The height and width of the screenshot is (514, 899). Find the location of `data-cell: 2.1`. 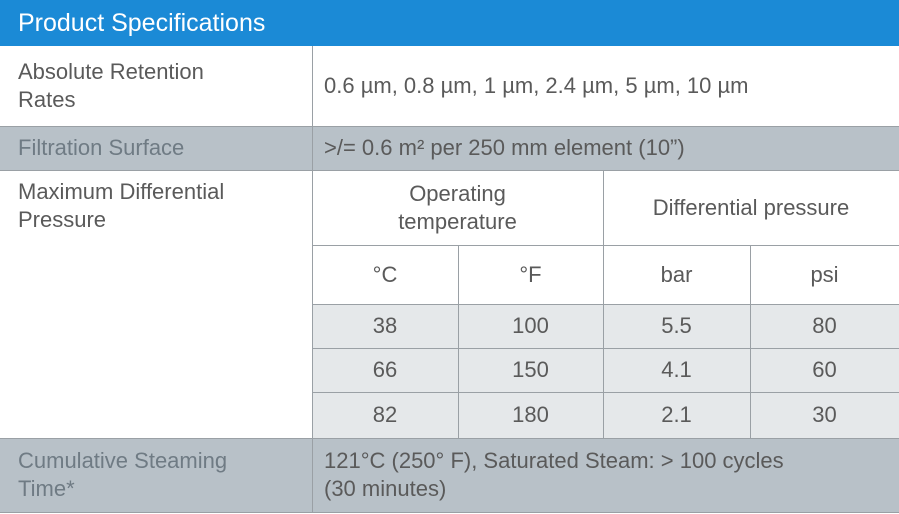

data-cell: 2.1 is located at coordinates (676, 415).